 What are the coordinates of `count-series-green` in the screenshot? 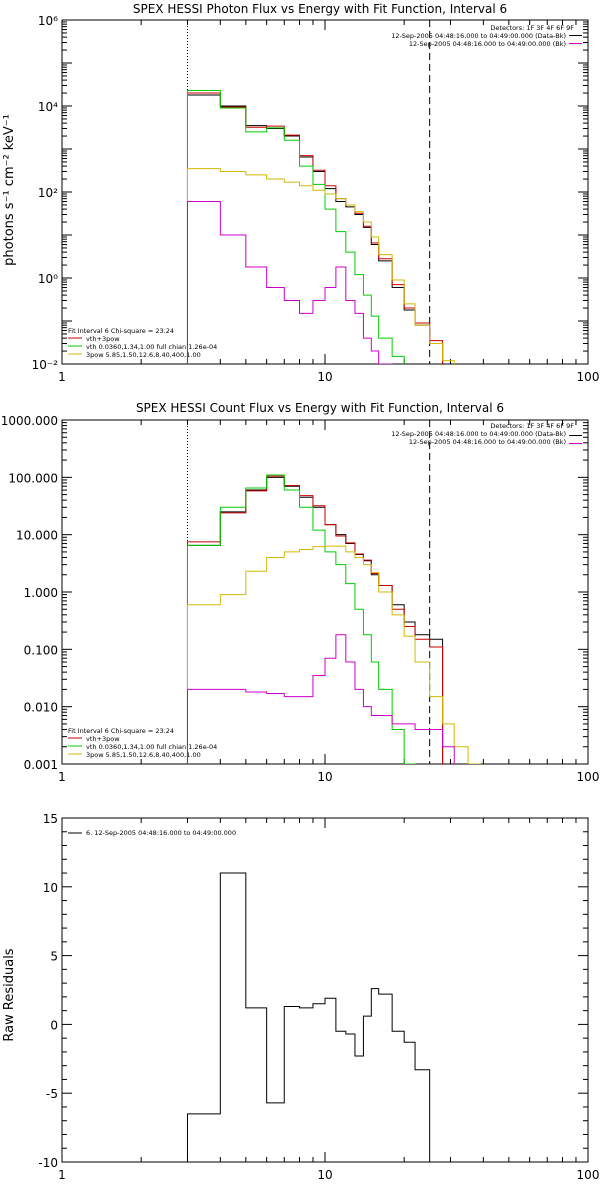 It's located at (301, 619).